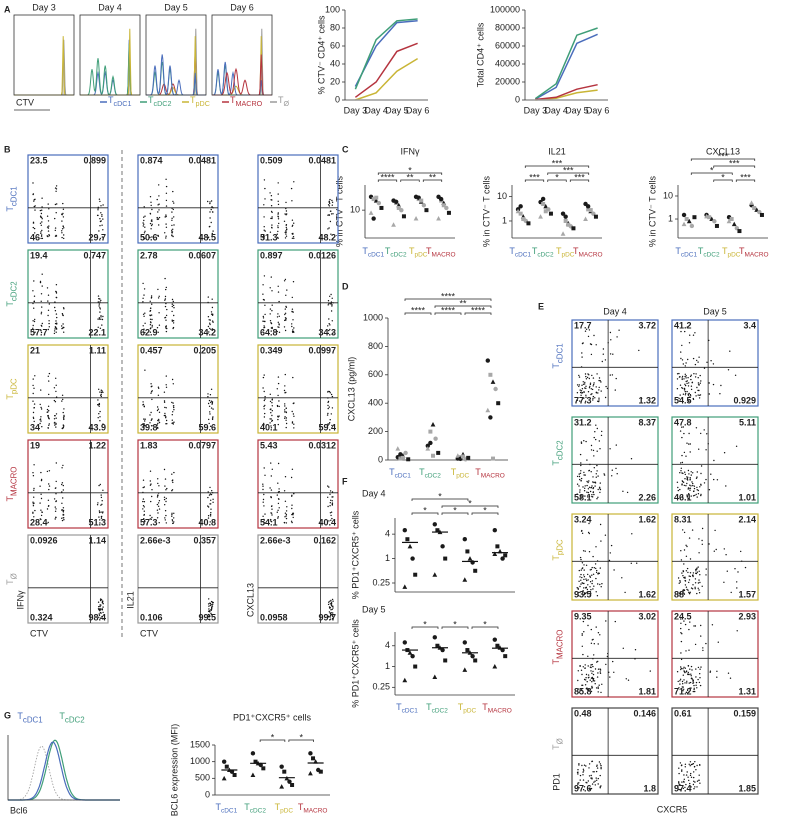  I want to click on x-tick-label: Day 6, so click(418, 110).